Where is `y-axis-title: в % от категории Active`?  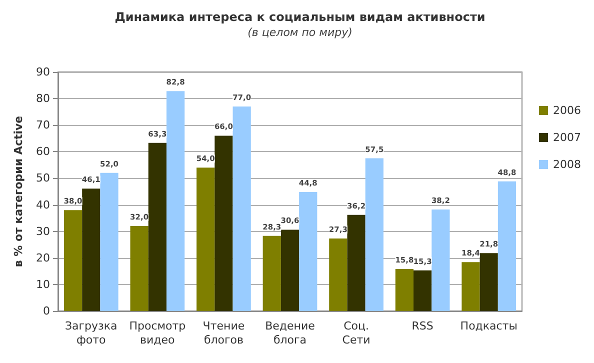
y-axis-title: в % от категории Active is located at coordinates (18, 192).